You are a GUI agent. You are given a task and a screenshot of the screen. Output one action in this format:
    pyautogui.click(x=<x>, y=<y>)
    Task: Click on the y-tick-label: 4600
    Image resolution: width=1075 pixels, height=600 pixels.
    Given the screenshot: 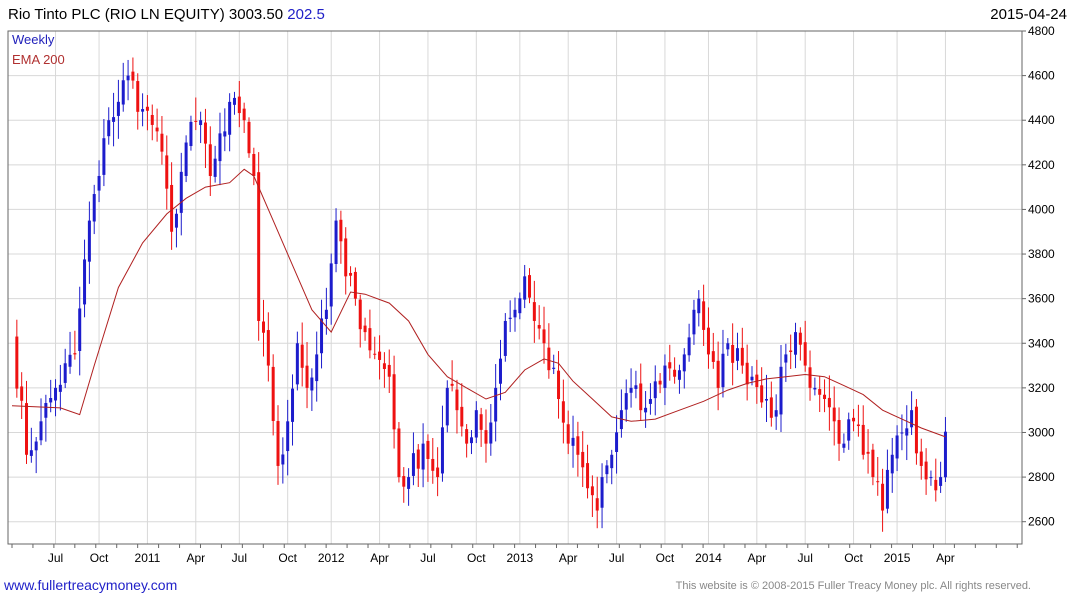 What is the action you would take?
    pyautogui.click(x=1041, y=76)
    